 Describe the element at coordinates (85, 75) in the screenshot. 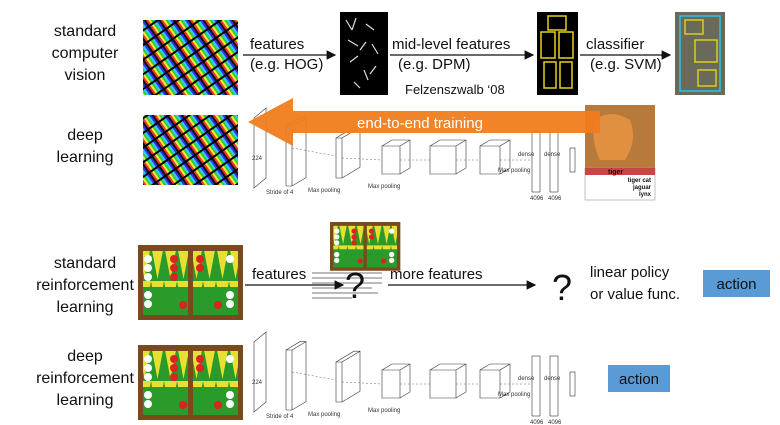

I see `label: vision` at that location.